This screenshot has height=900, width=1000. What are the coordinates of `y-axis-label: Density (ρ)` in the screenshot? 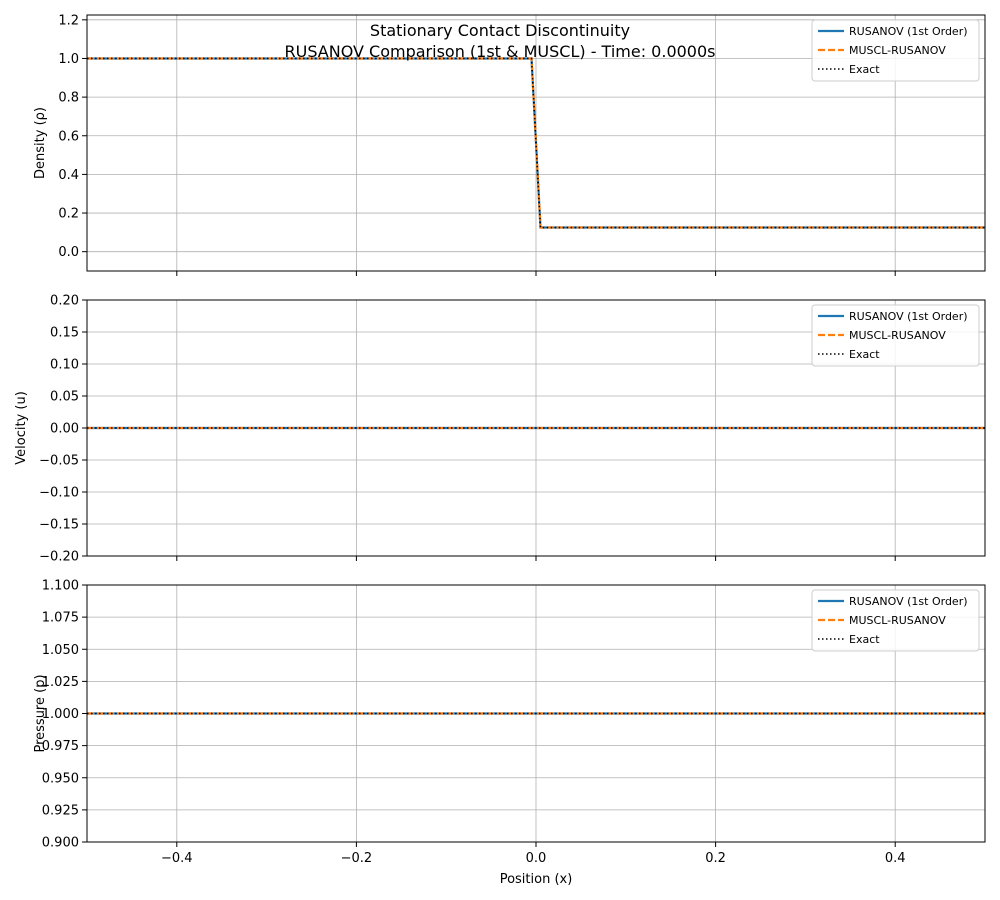 It's located at (40, 143).